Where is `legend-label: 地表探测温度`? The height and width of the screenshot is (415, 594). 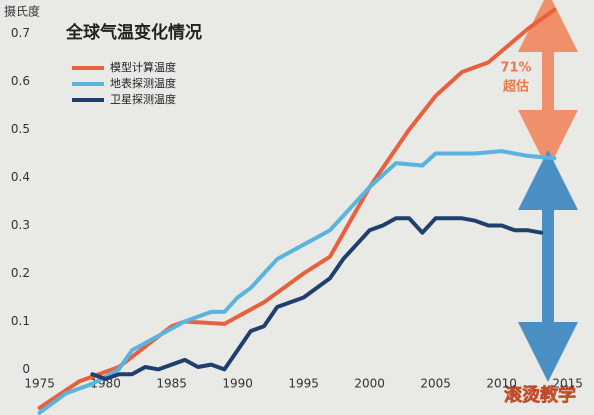 legend-label: 地表探测温度 is located at coordinates (143, 83).